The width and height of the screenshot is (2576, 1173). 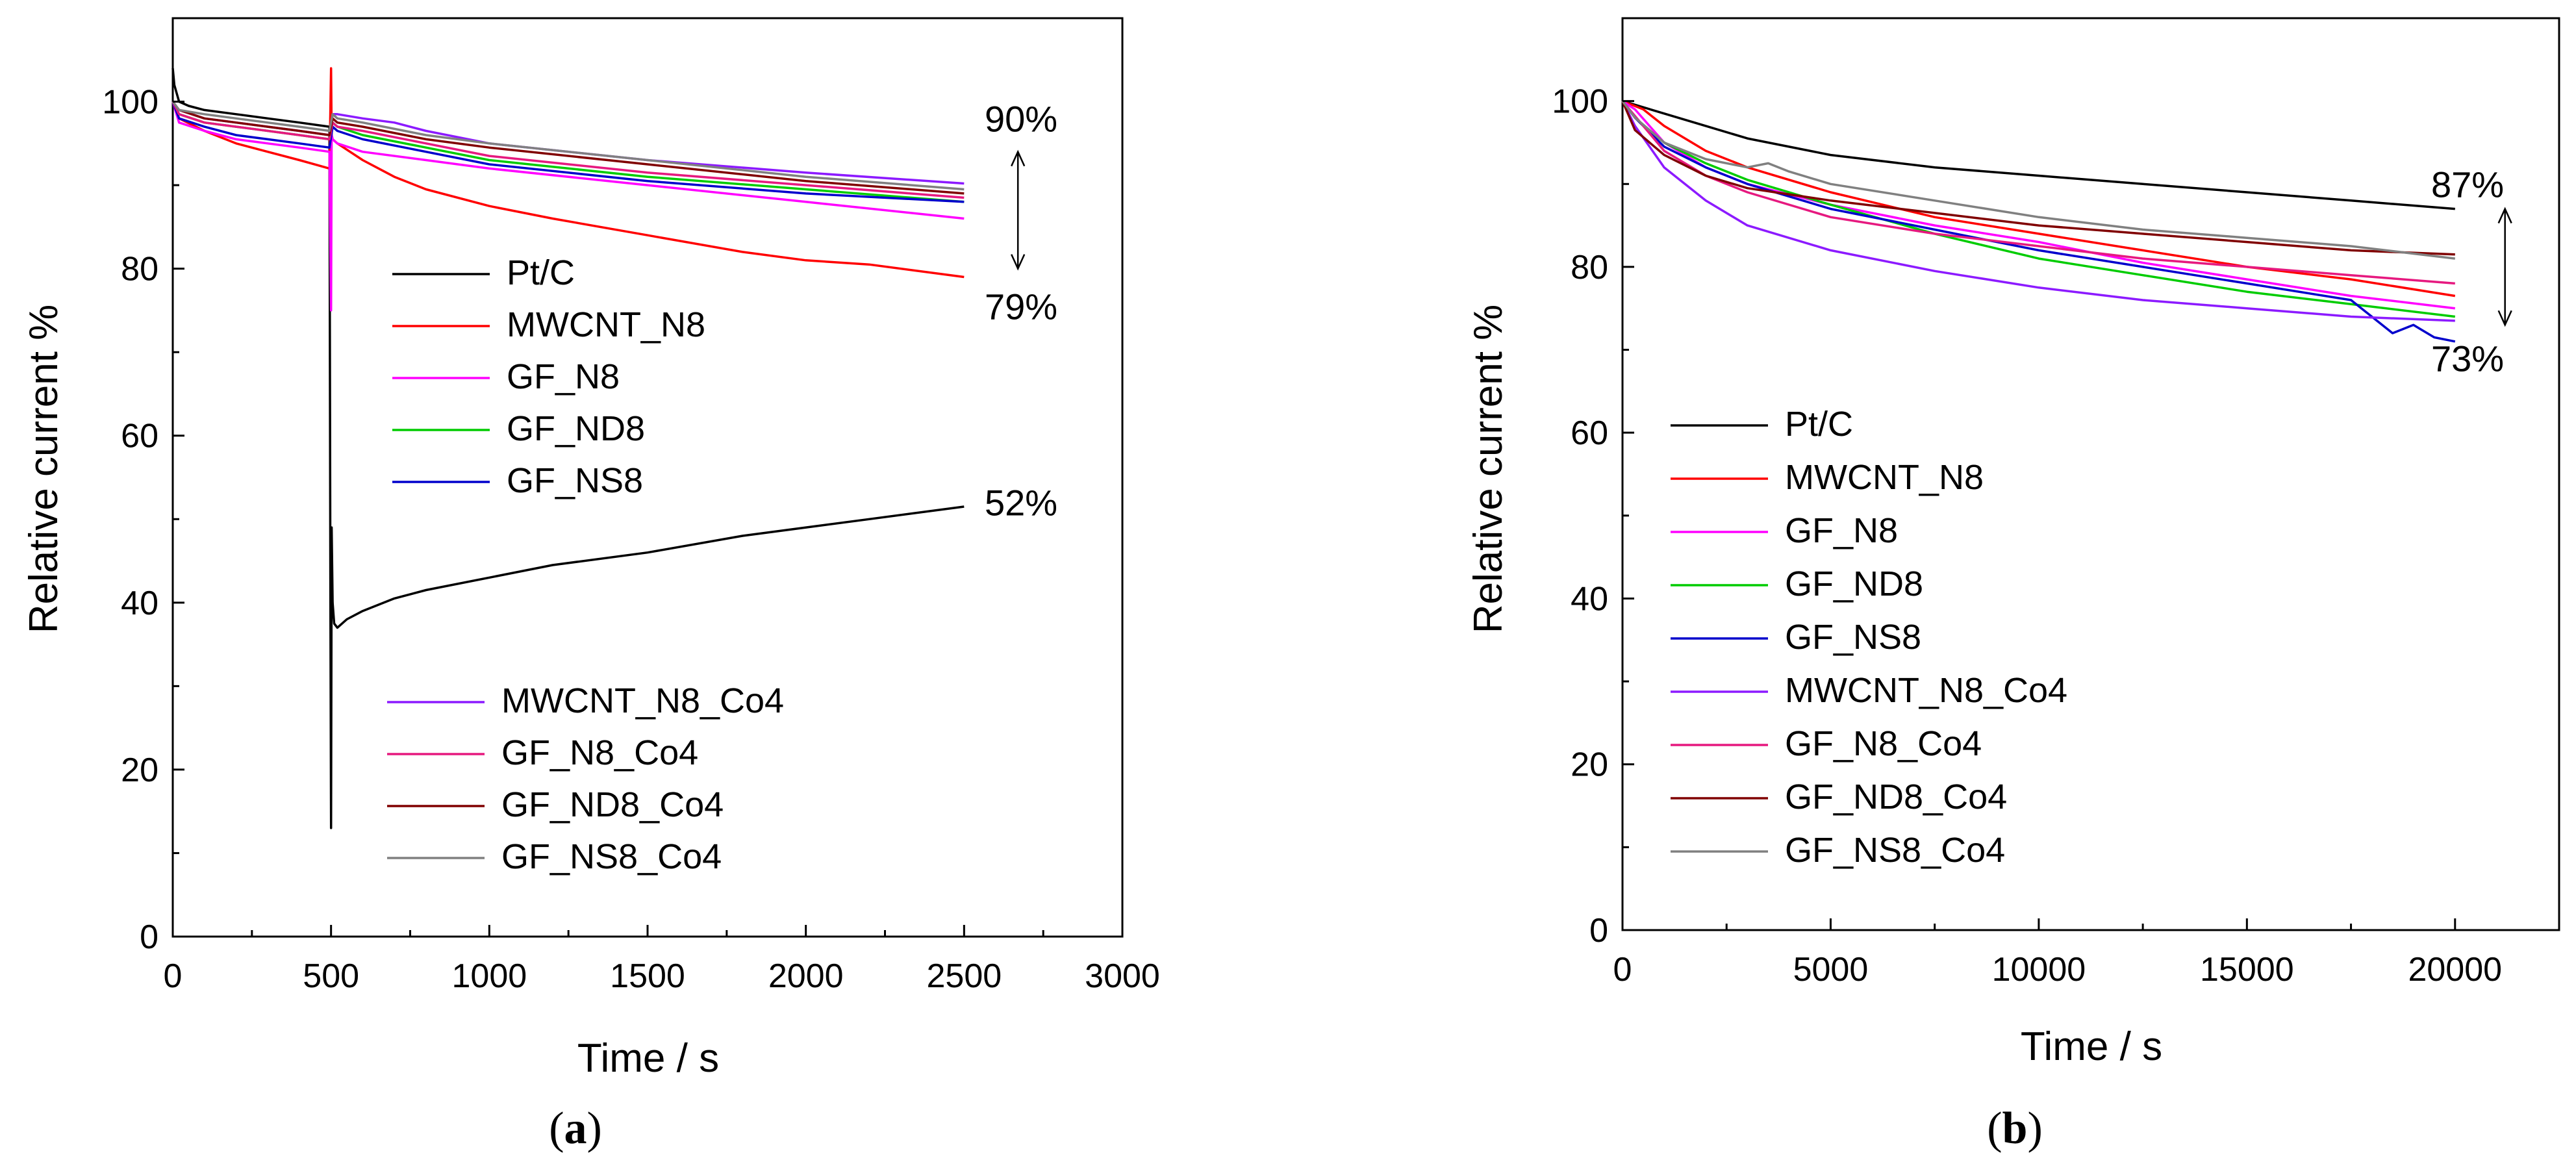 I want to click on panel-b-series-gf-nd8, so click(x=2039, y=209).